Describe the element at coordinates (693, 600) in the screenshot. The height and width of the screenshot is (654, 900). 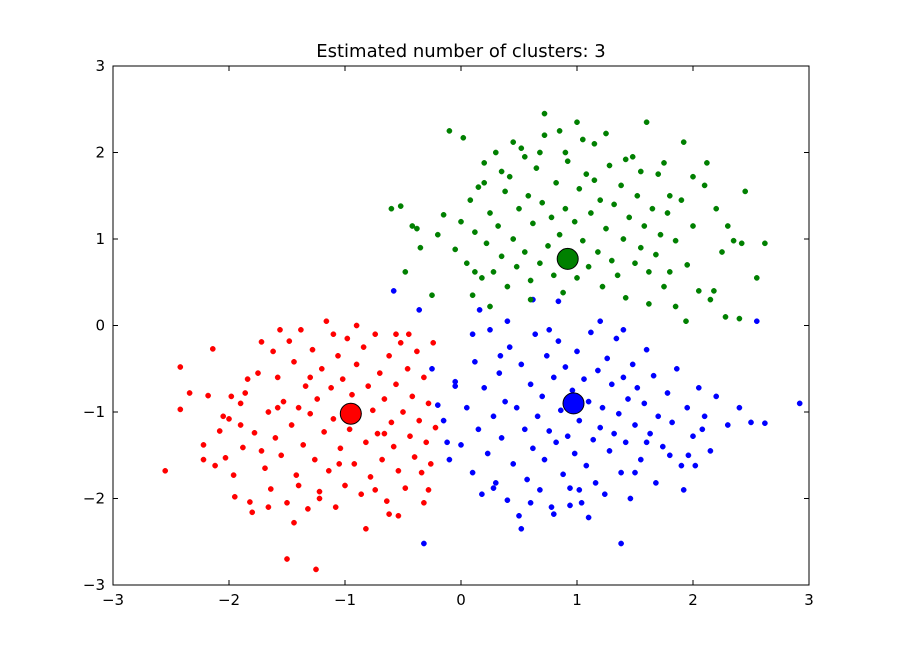
I see `x-tick-label: 2` at that location.